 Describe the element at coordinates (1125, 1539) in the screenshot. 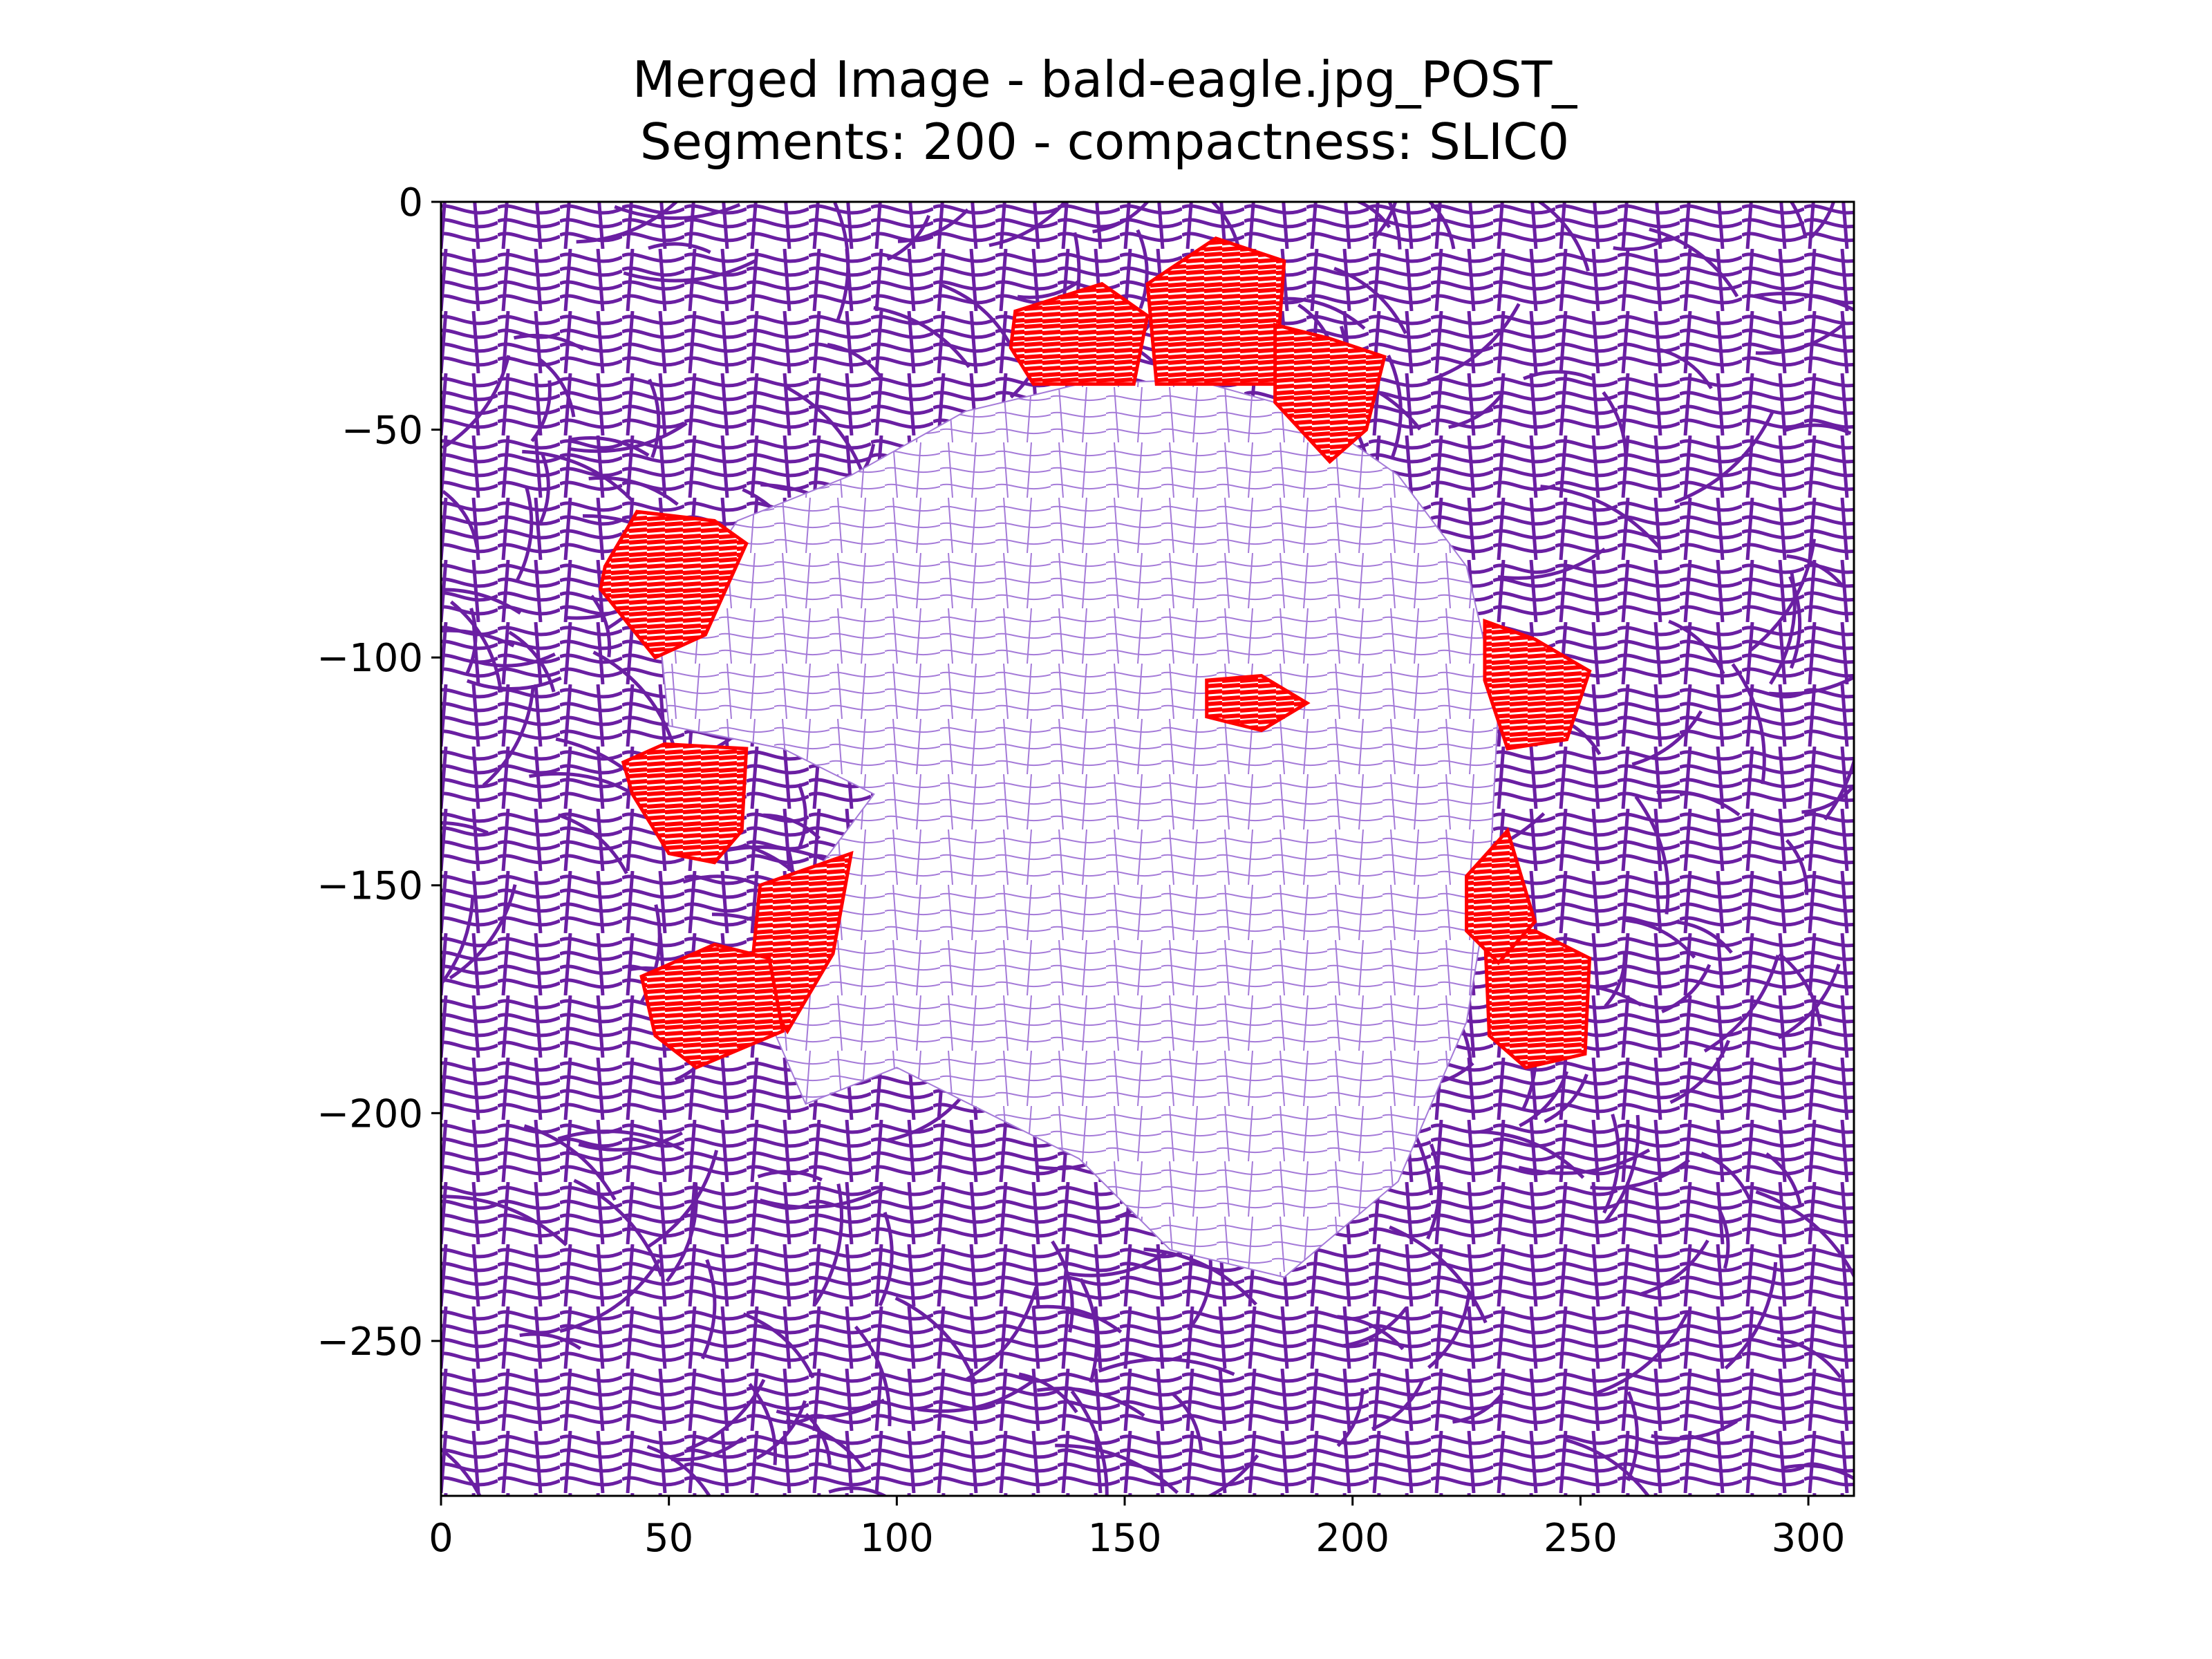

I see `x-tick-label: 150` at that location.